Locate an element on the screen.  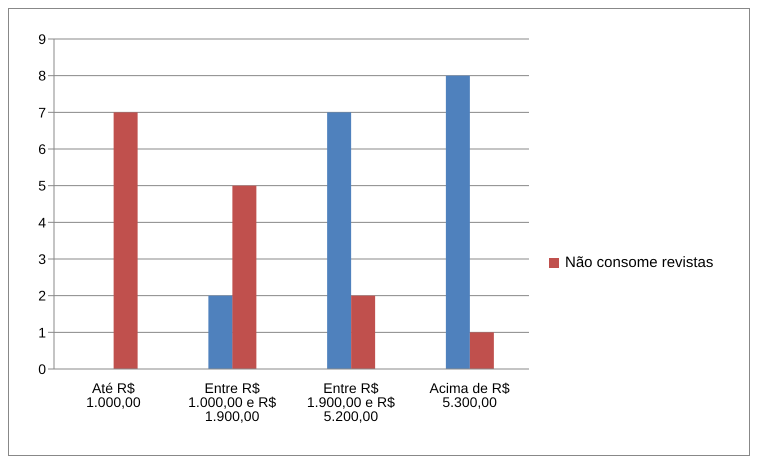
y-tick-label: 7 is located at coordinates (42, 112).